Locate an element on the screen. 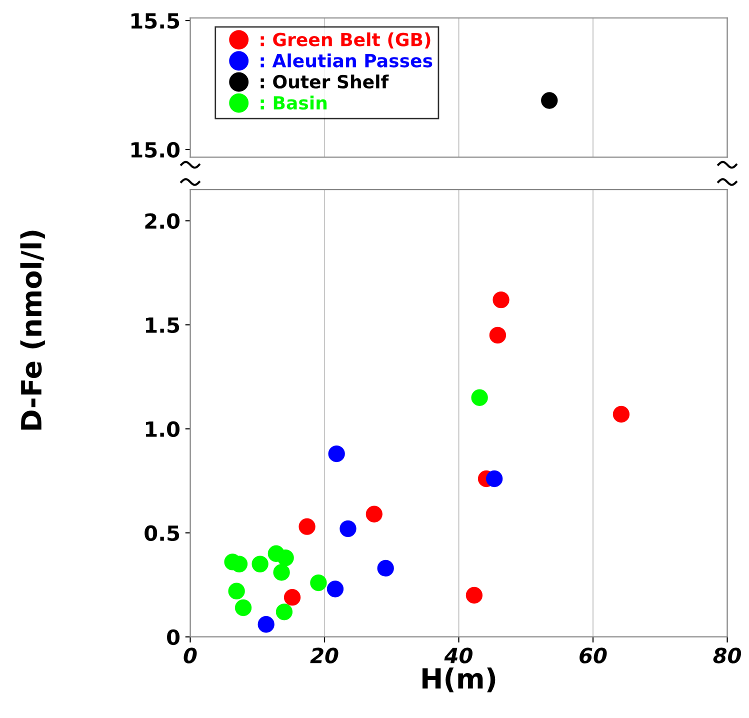 This screenshot has height=718, width=749. x-tick-label: 0 is located at coordinates (190, 656).